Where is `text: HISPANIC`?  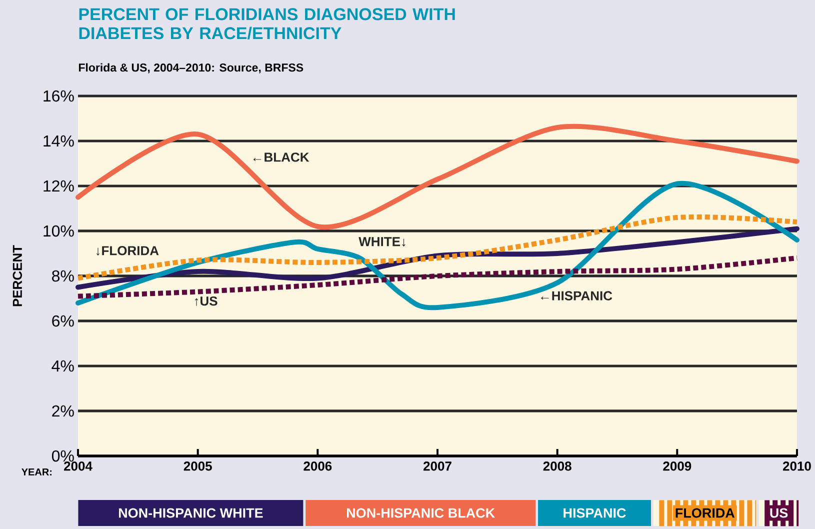
text: HISPANIC is located at coordinates (595, 513).